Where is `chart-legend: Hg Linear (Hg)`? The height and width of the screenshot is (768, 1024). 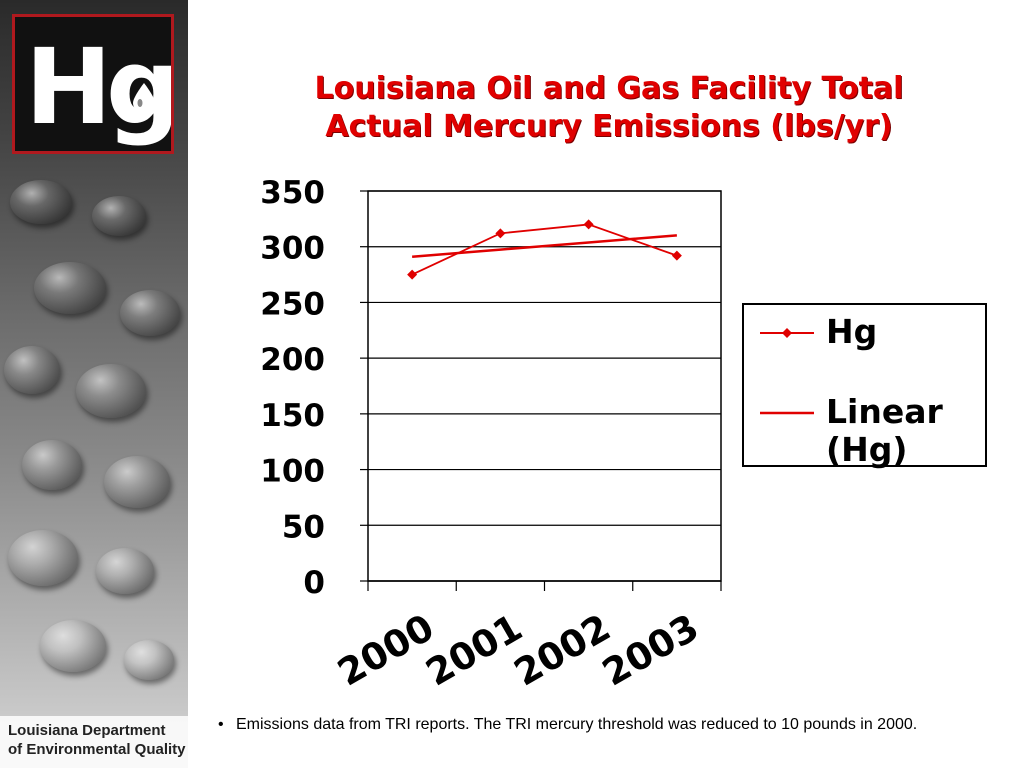 chart-legend: Hg Linear (Hg) is located at coordinates (864, 386).